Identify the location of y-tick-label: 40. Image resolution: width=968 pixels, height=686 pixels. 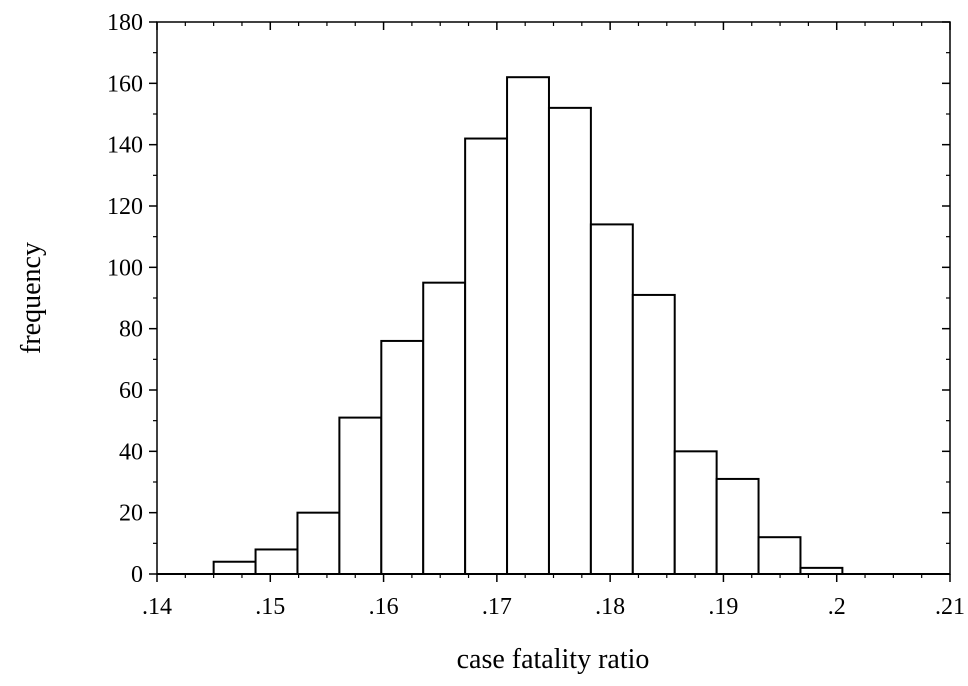
(131, 452).